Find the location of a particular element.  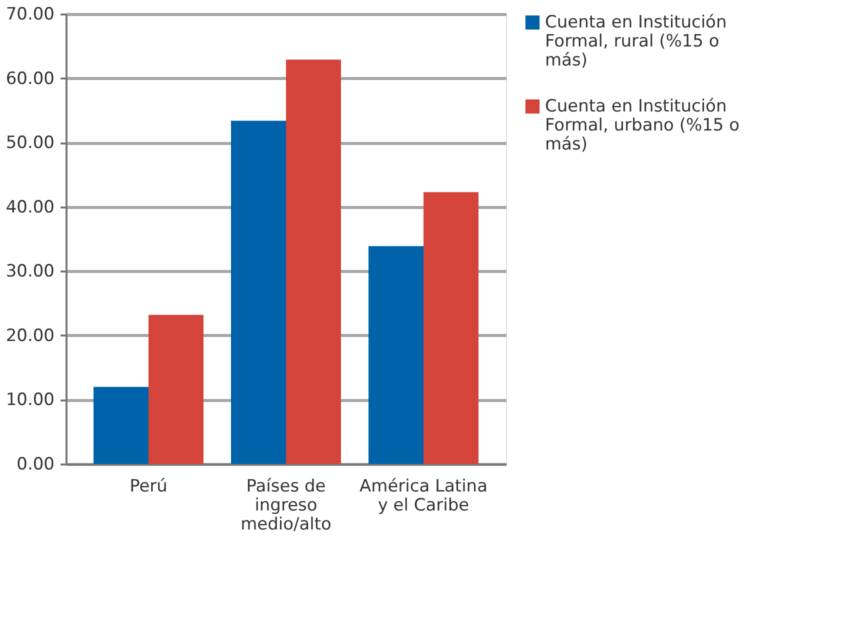

y-tick-label: 0.00 is located at coordinates (35, 464).